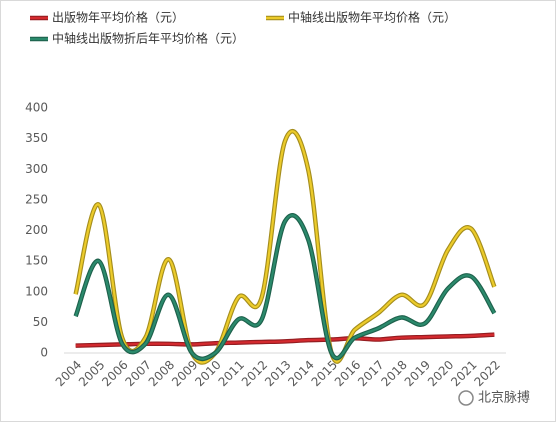 The height and width of the screenshot is (422, 556). Describe the element at coordinates (504, 398) in the screenshot. I see `watermark-text: 北京脉搏` at that location.